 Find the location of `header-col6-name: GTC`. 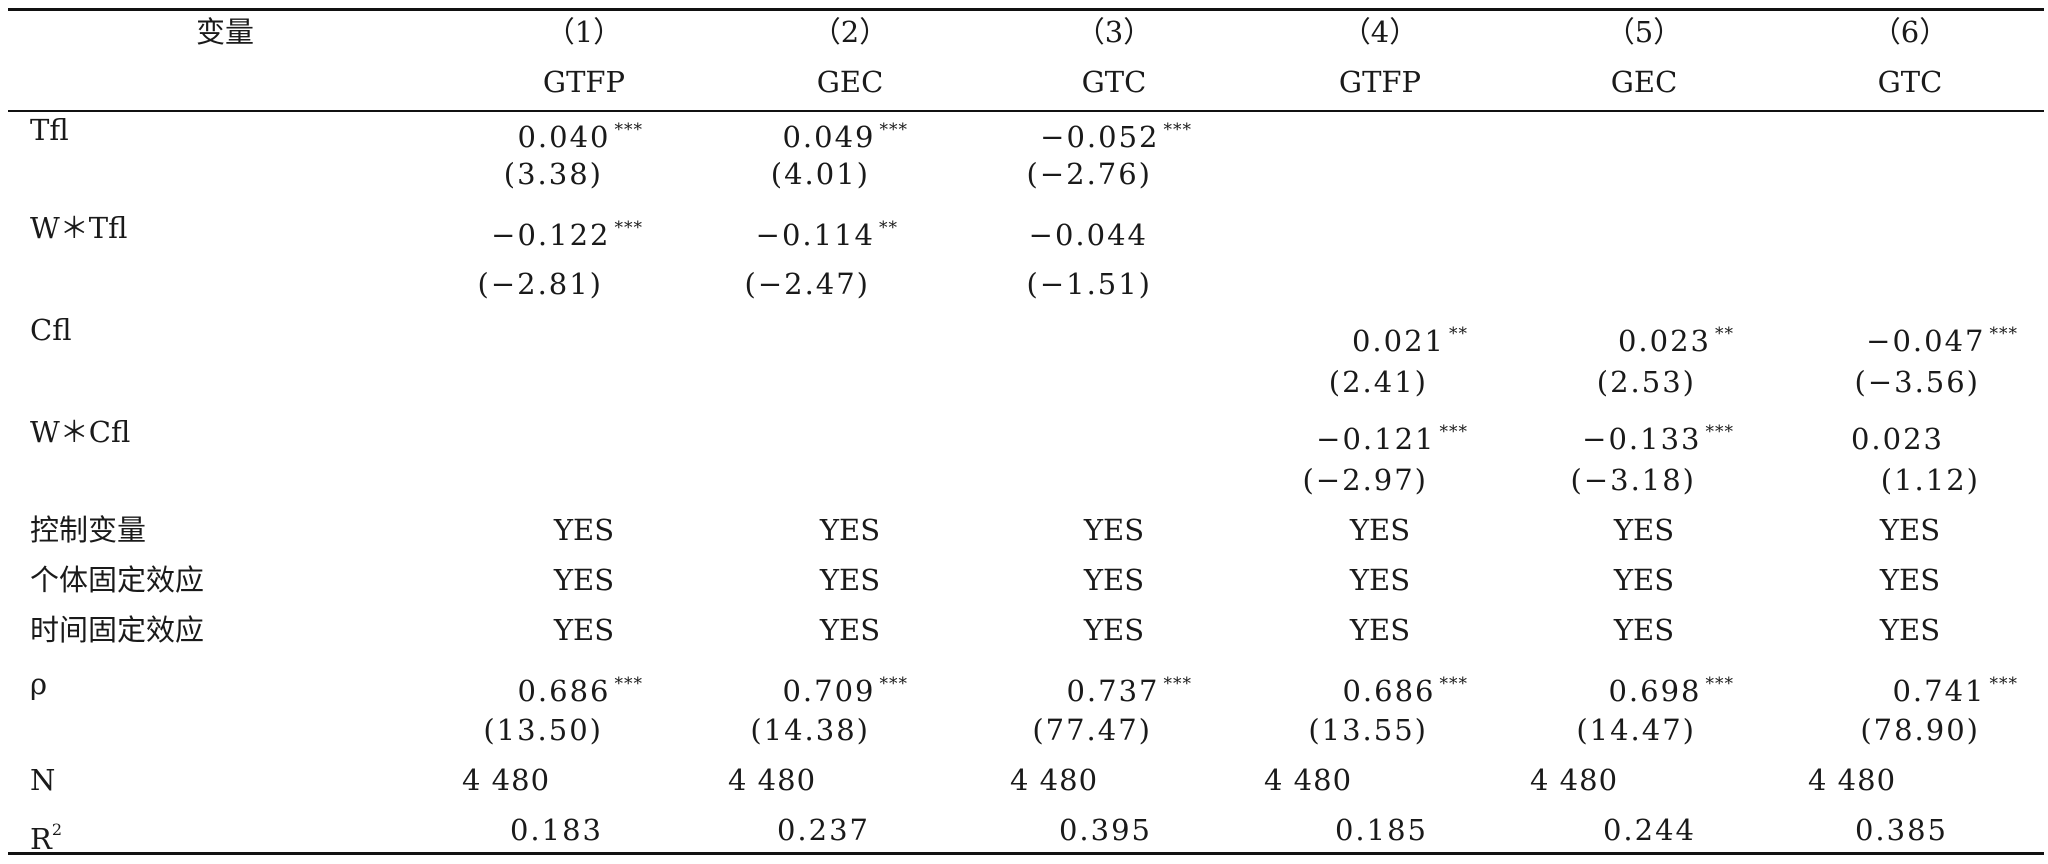

header-col6-name: GTC is located at coordinates (1910, 82).